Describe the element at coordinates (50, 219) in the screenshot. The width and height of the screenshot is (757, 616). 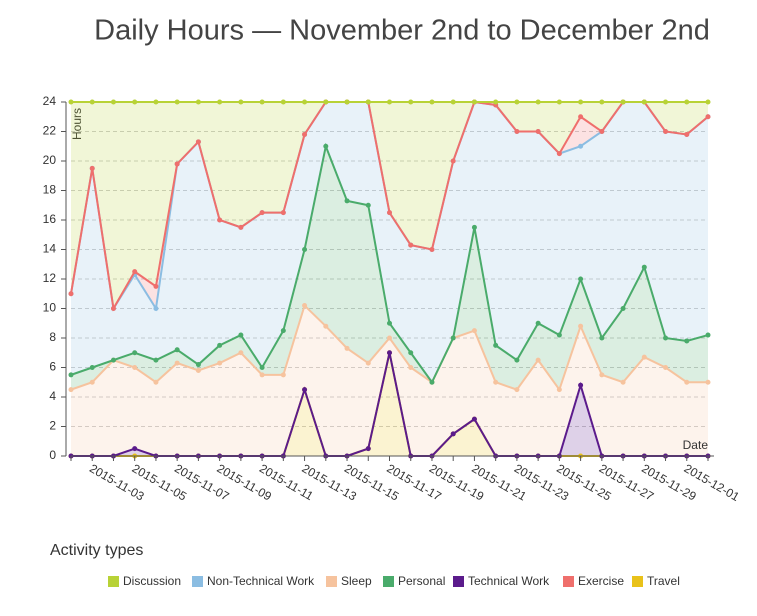
I see `y-tick-label: 16` at that location.